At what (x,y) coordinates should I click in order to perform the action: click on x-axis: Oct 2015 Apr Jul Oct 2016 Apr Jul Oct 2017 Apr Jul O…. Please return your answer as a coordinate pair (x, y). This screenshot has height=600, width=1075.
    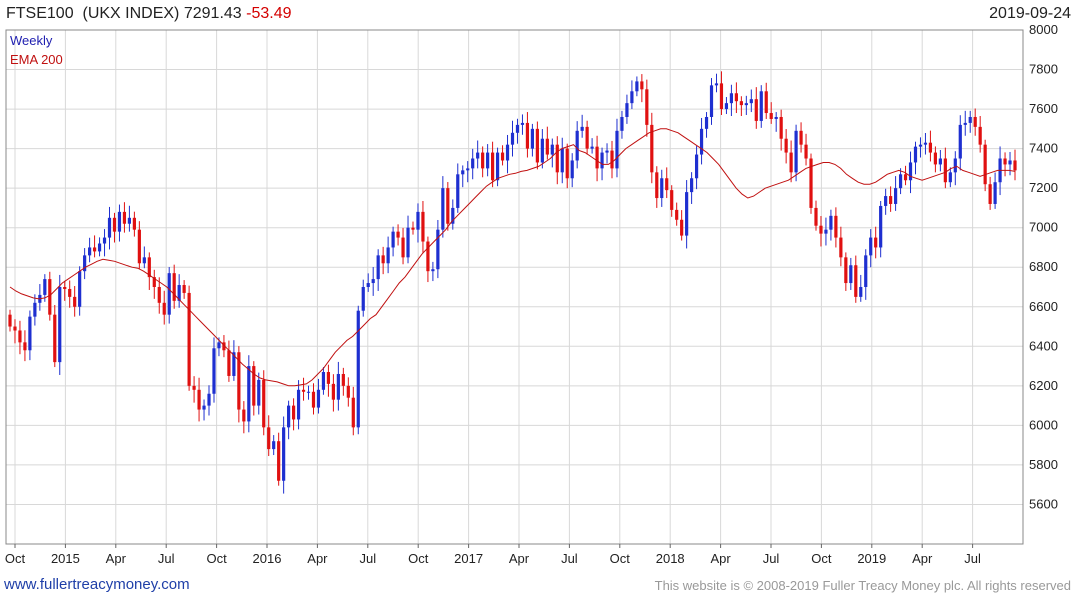
    Looking at the image, I should click on (493, 555).